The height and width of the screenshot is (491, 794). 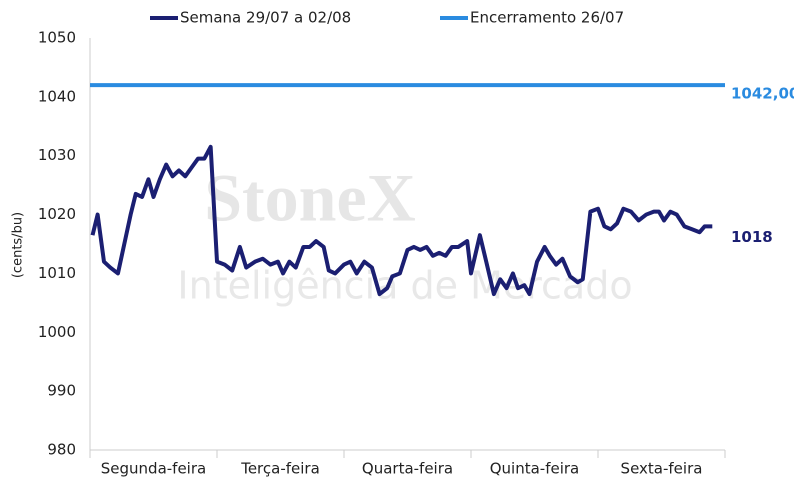 What do you see at coordinates (57, 155) in the screenshot?
I see `y-tick-label: 1030` at bounding box center [57, 155].